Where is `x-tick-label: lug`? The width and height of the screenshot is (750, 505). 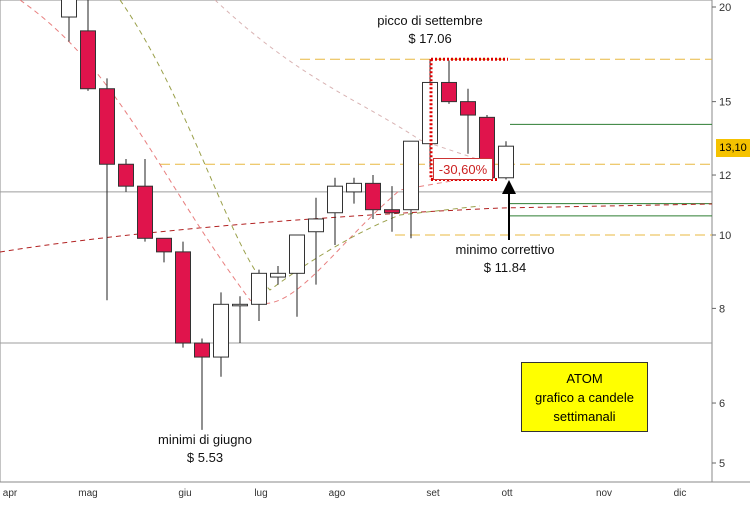 x-tick-label: lug is located at coordinates (260, 493).